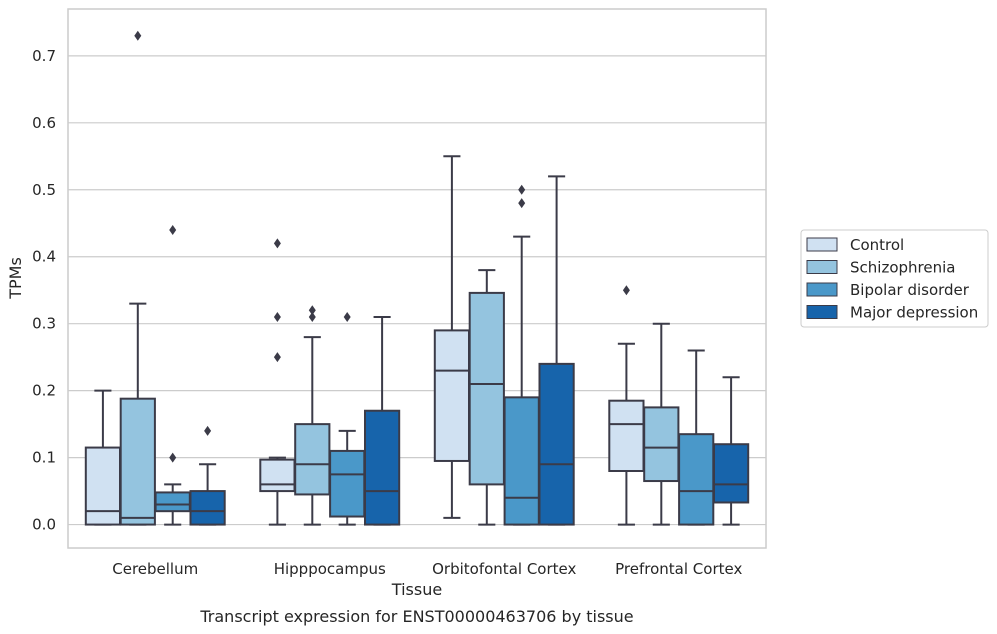  What do you see at coordinates (44, 525) in the screenshot?
I see `y-tick-label: 0.0` at bounding box center [44, 525].